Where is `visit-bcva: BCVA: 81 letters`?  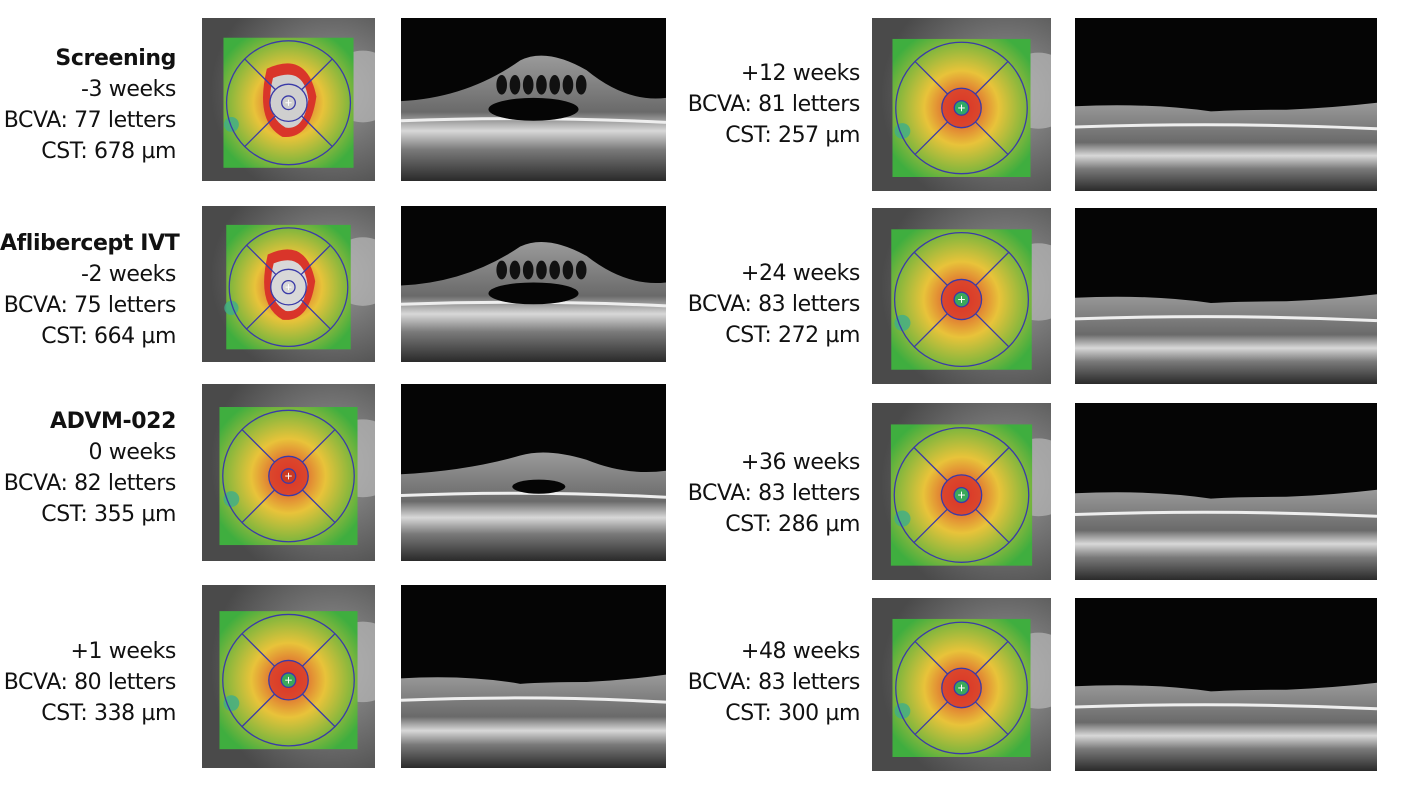
visit-bcva: BCVA: 81 letters is located at coordinates (774, 104).